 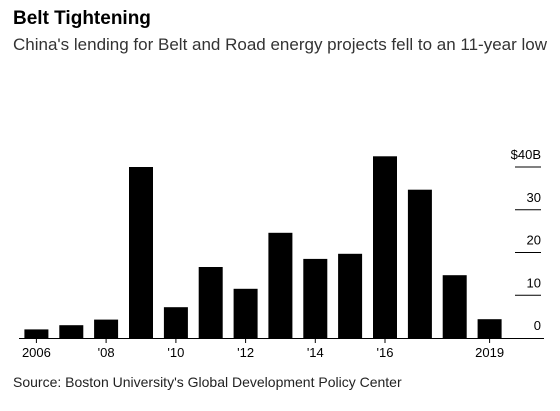 I want to click on bar-2011, so click(x=210, y=302).